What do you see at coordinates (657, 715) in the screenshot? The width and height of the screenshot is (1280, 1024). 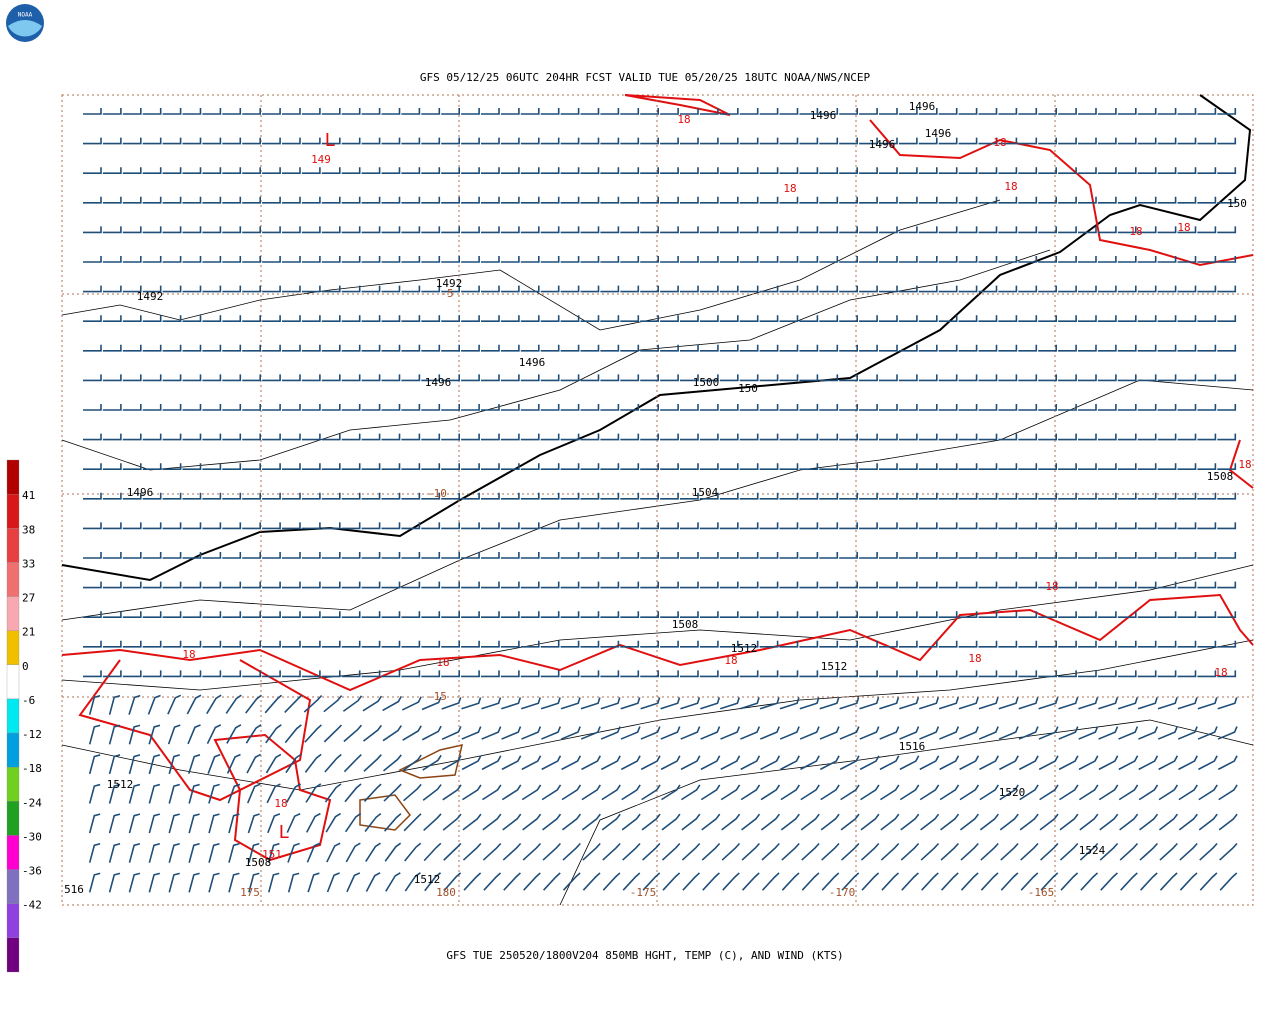 I see `height-contour` at bounding box center [657, 715].